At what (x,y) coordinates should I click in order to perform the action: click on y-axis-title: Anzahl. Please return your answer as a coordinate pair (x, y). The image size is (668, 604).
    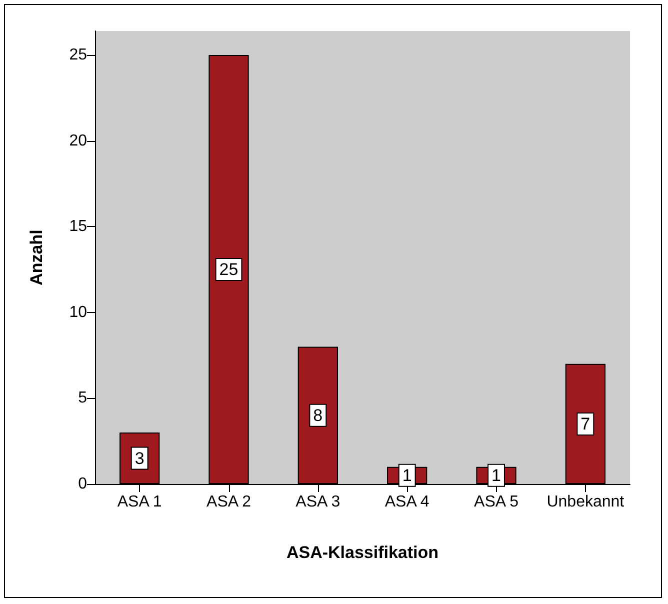
    Looking at the image, I should click on (36, 258).